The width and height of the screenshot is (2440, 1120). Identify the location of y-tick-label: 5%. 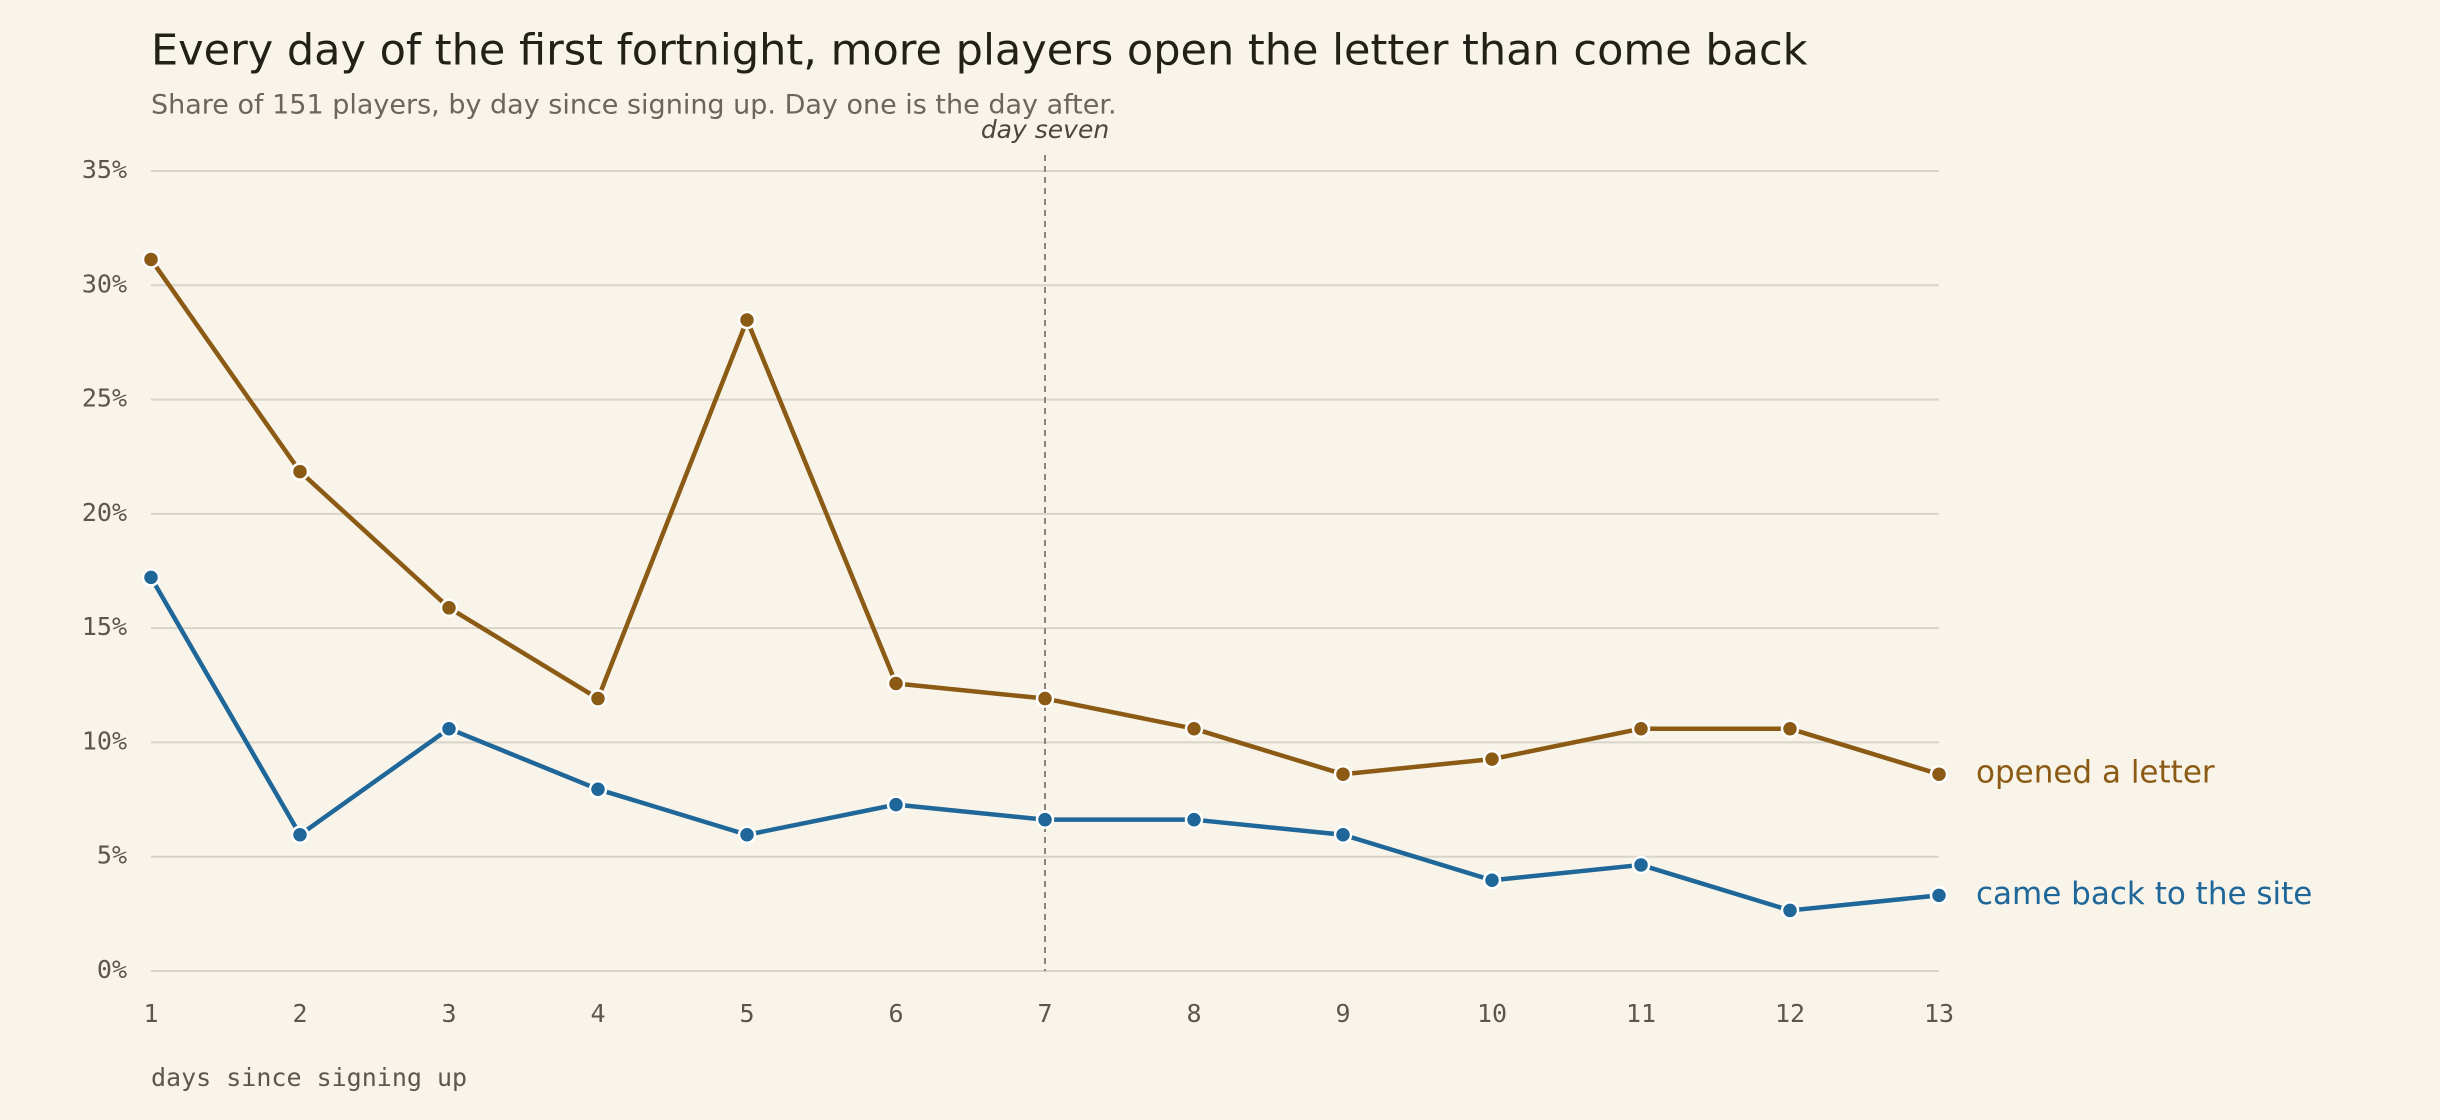
(112, 855).